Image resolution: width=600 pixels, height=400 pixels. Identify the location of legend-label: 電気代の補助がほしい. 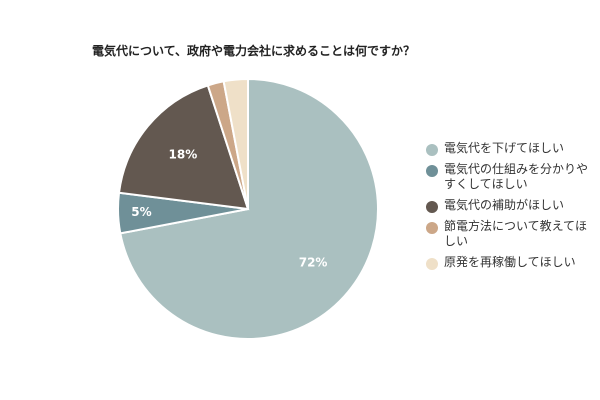
(504, 205).